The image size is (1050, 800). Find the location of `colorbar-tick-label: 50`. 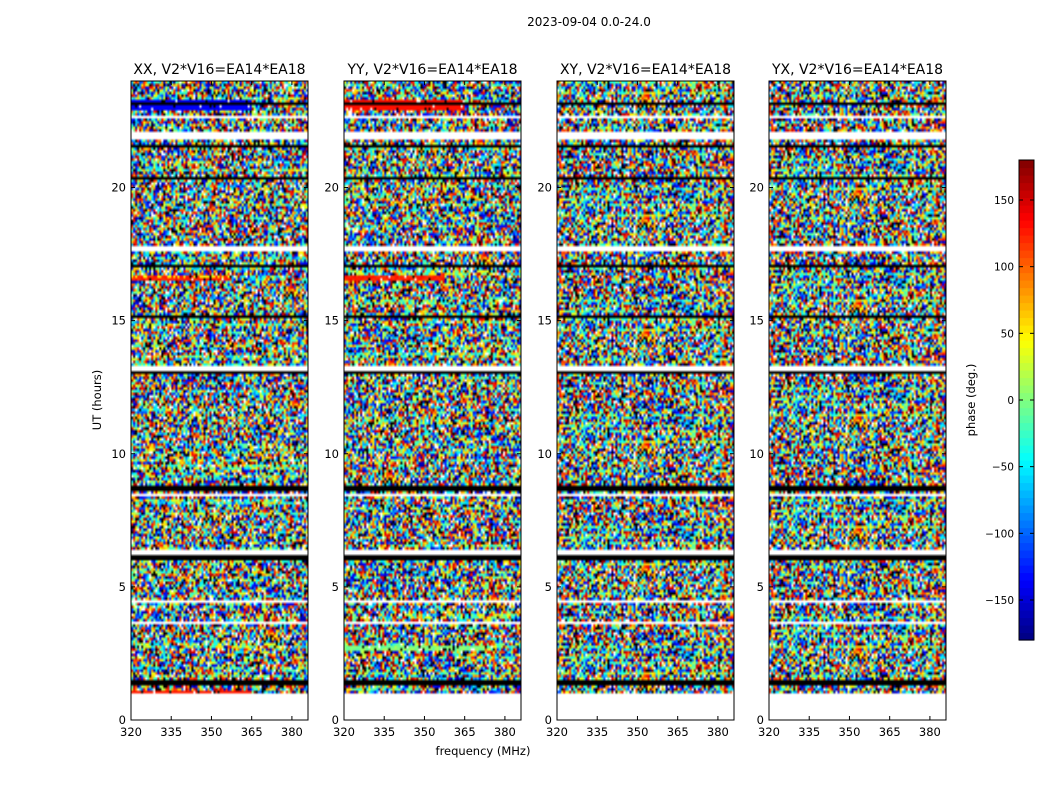

colorbar-tick-label: 50 is located at coordinates (1007, 334).